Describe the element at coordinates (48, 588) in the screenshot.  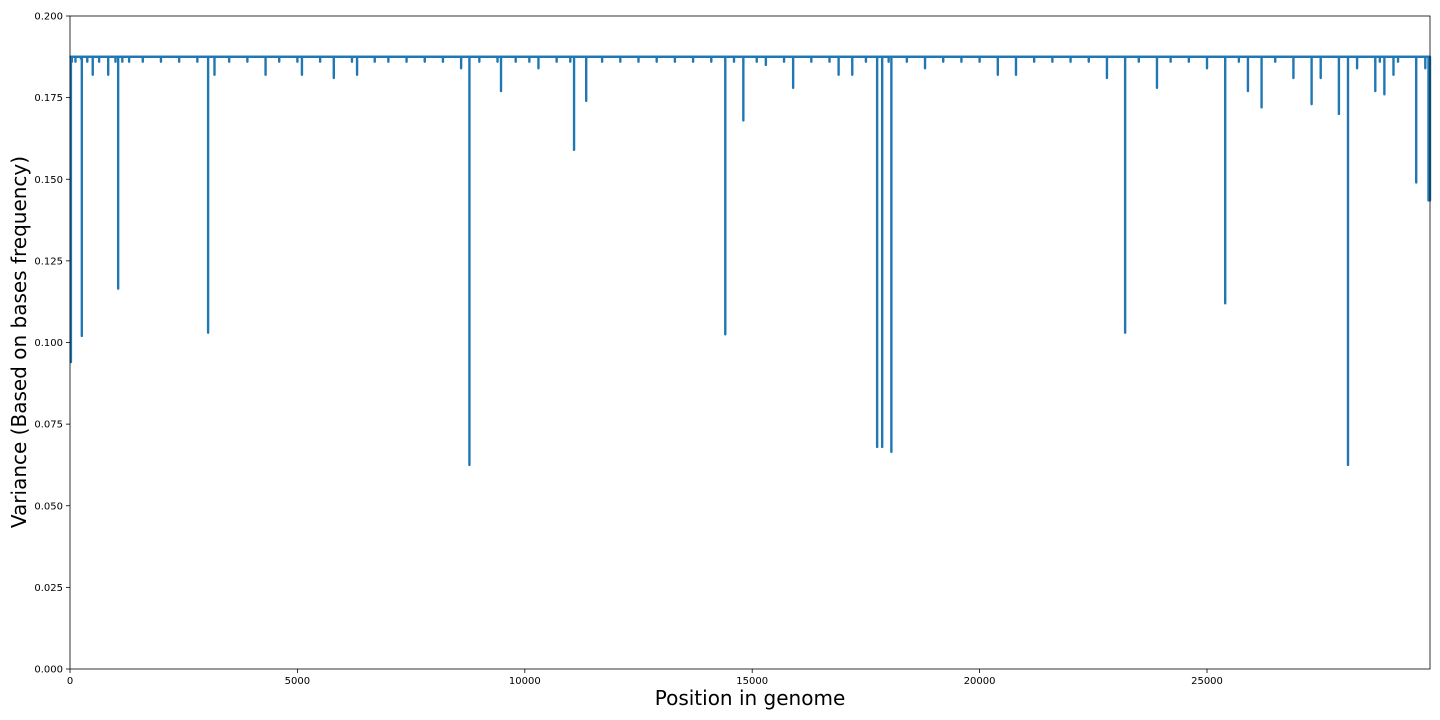
I see `y-tick-label: 0.025` at that location.